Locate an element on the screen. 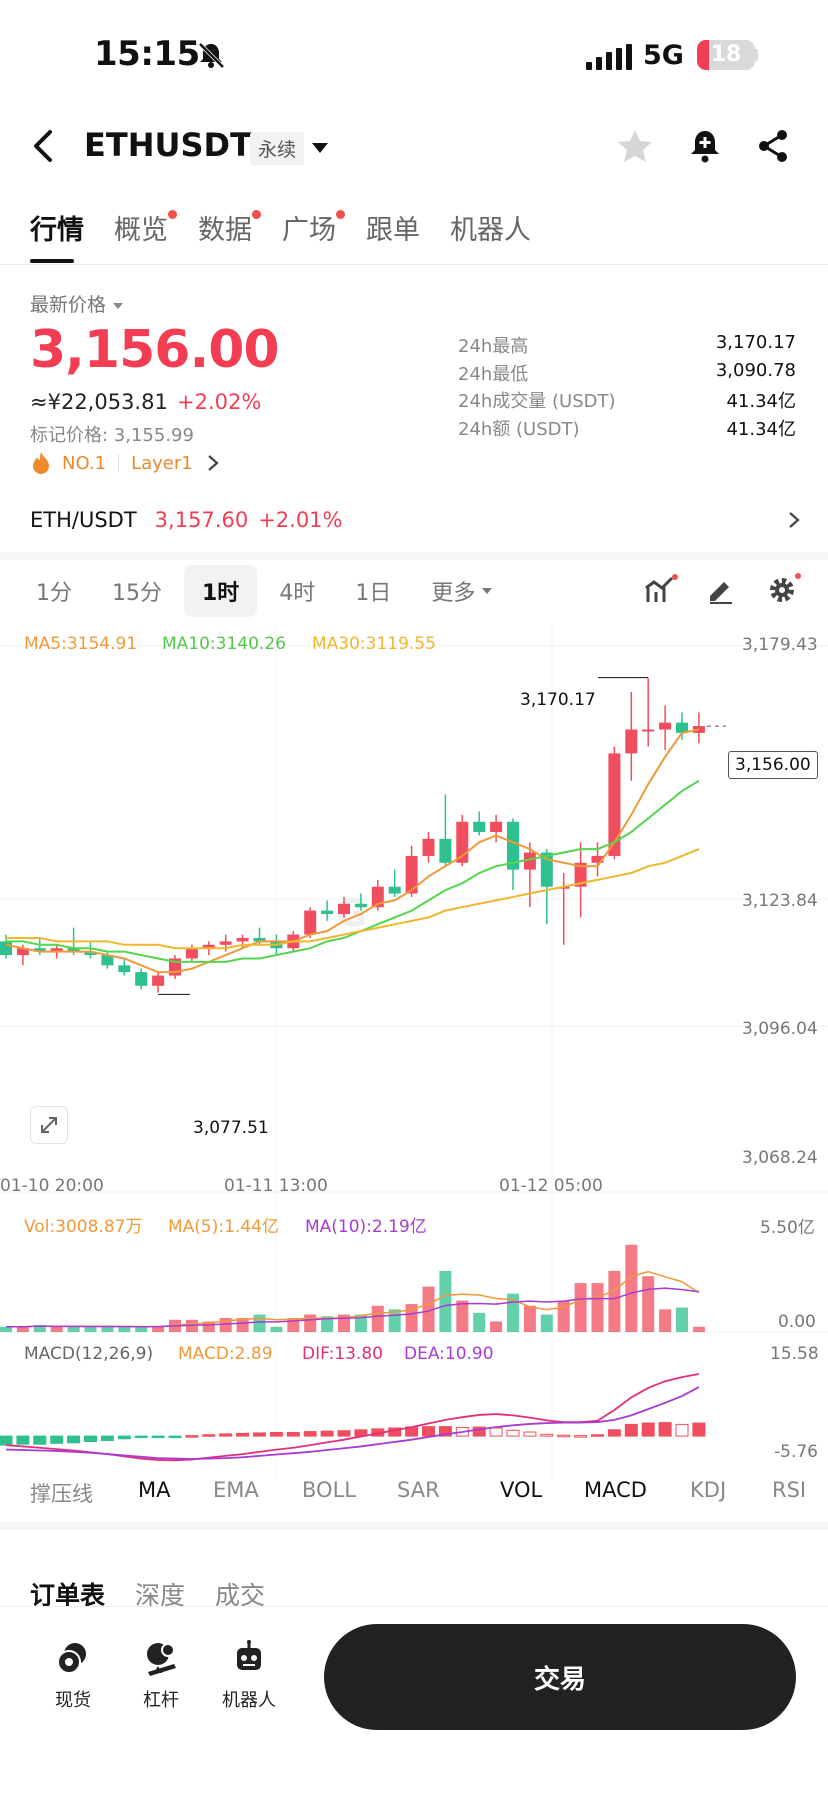  network-type: 5G is located at coordinates (663, 55).